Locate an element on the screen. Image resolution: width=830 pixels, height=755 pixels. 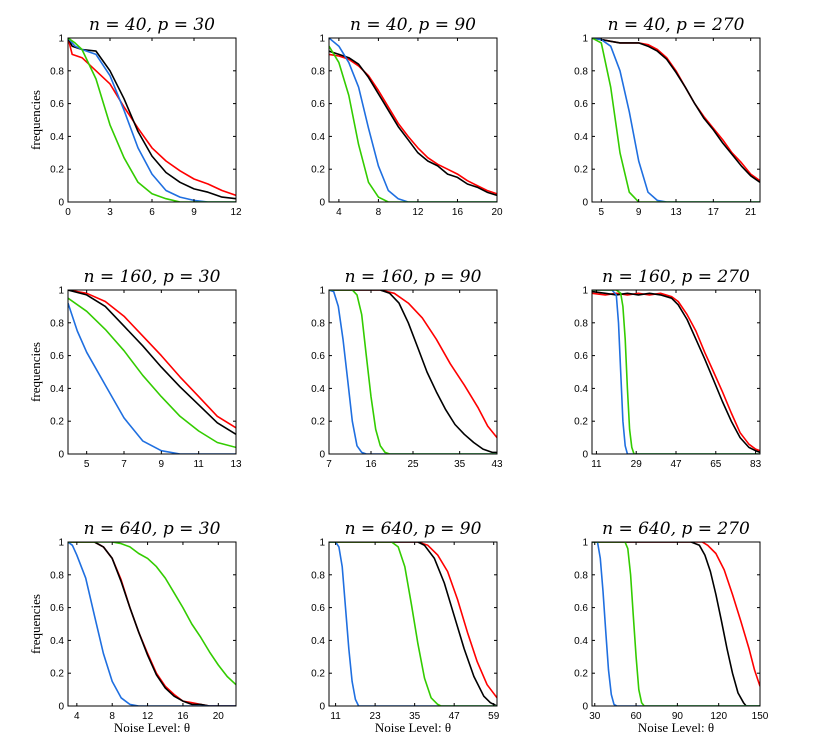
subplot-title: n = 160, p = 30 is located at coordinates (152, 277).